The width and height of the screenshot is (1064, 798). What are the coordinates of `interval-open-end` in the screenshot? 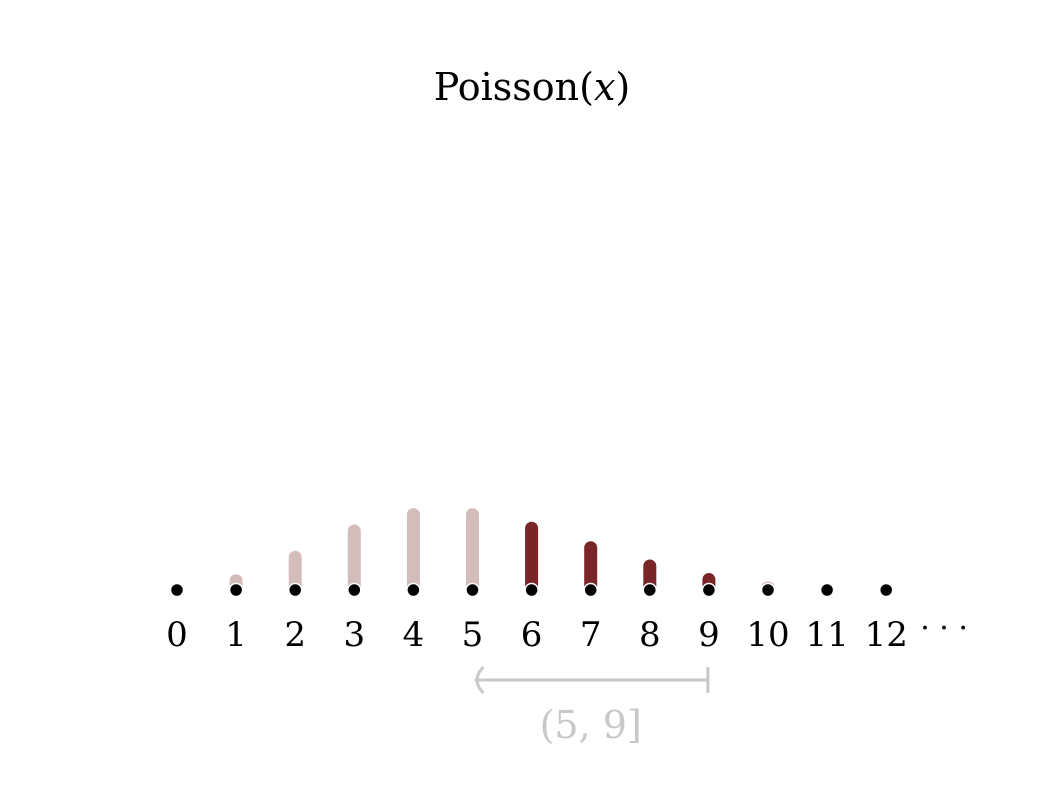 It's located at (479, 680).